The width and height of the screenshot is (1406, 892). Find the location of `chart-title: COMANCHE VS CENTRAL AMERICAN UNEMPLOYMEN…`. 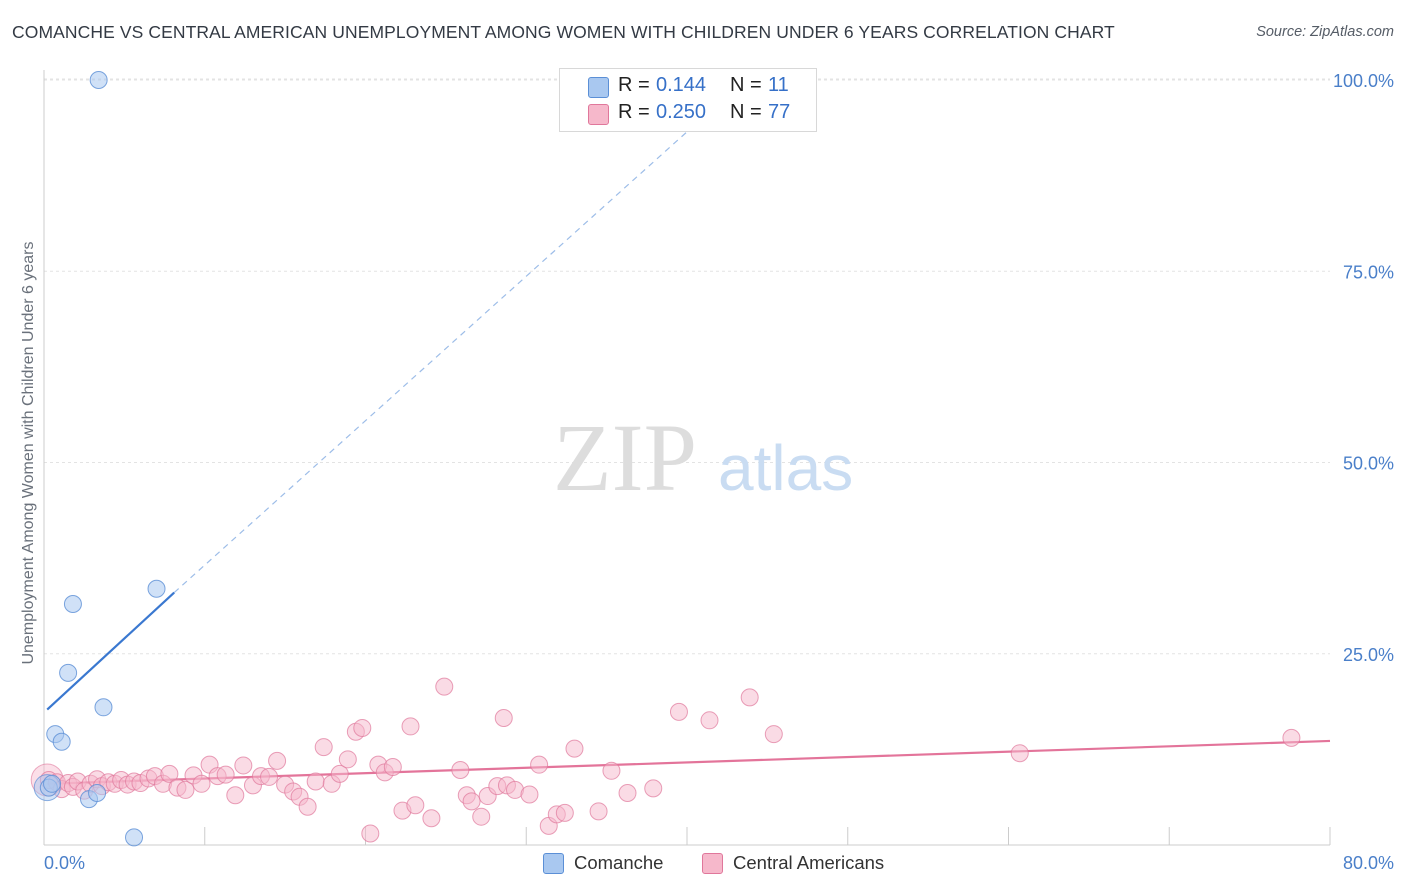

chart-title: COMANCHE VS CENTRAL AMERICAN UNEMPLOYMEN… is located at coordinates (563, 32).